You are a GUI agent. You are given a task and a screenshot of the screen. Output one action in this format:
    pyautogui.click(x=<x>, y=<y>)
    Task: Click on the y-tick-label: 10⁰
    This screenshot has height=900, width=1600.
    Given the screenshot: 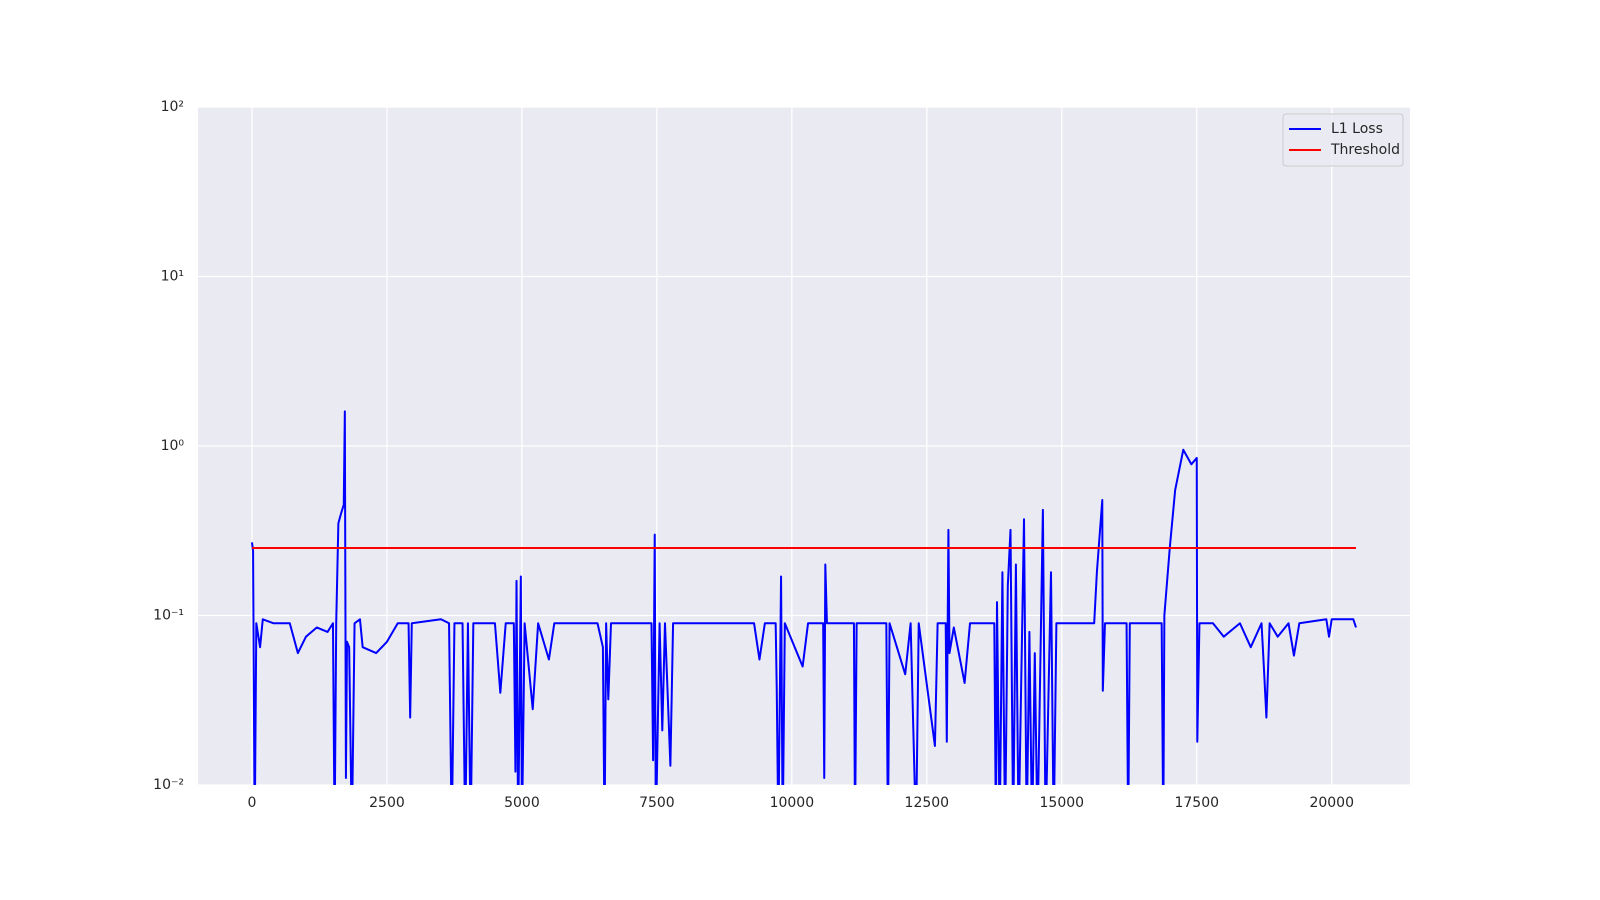 What is the action you would take?
    pyautogui.click(x=173, y=446)
    